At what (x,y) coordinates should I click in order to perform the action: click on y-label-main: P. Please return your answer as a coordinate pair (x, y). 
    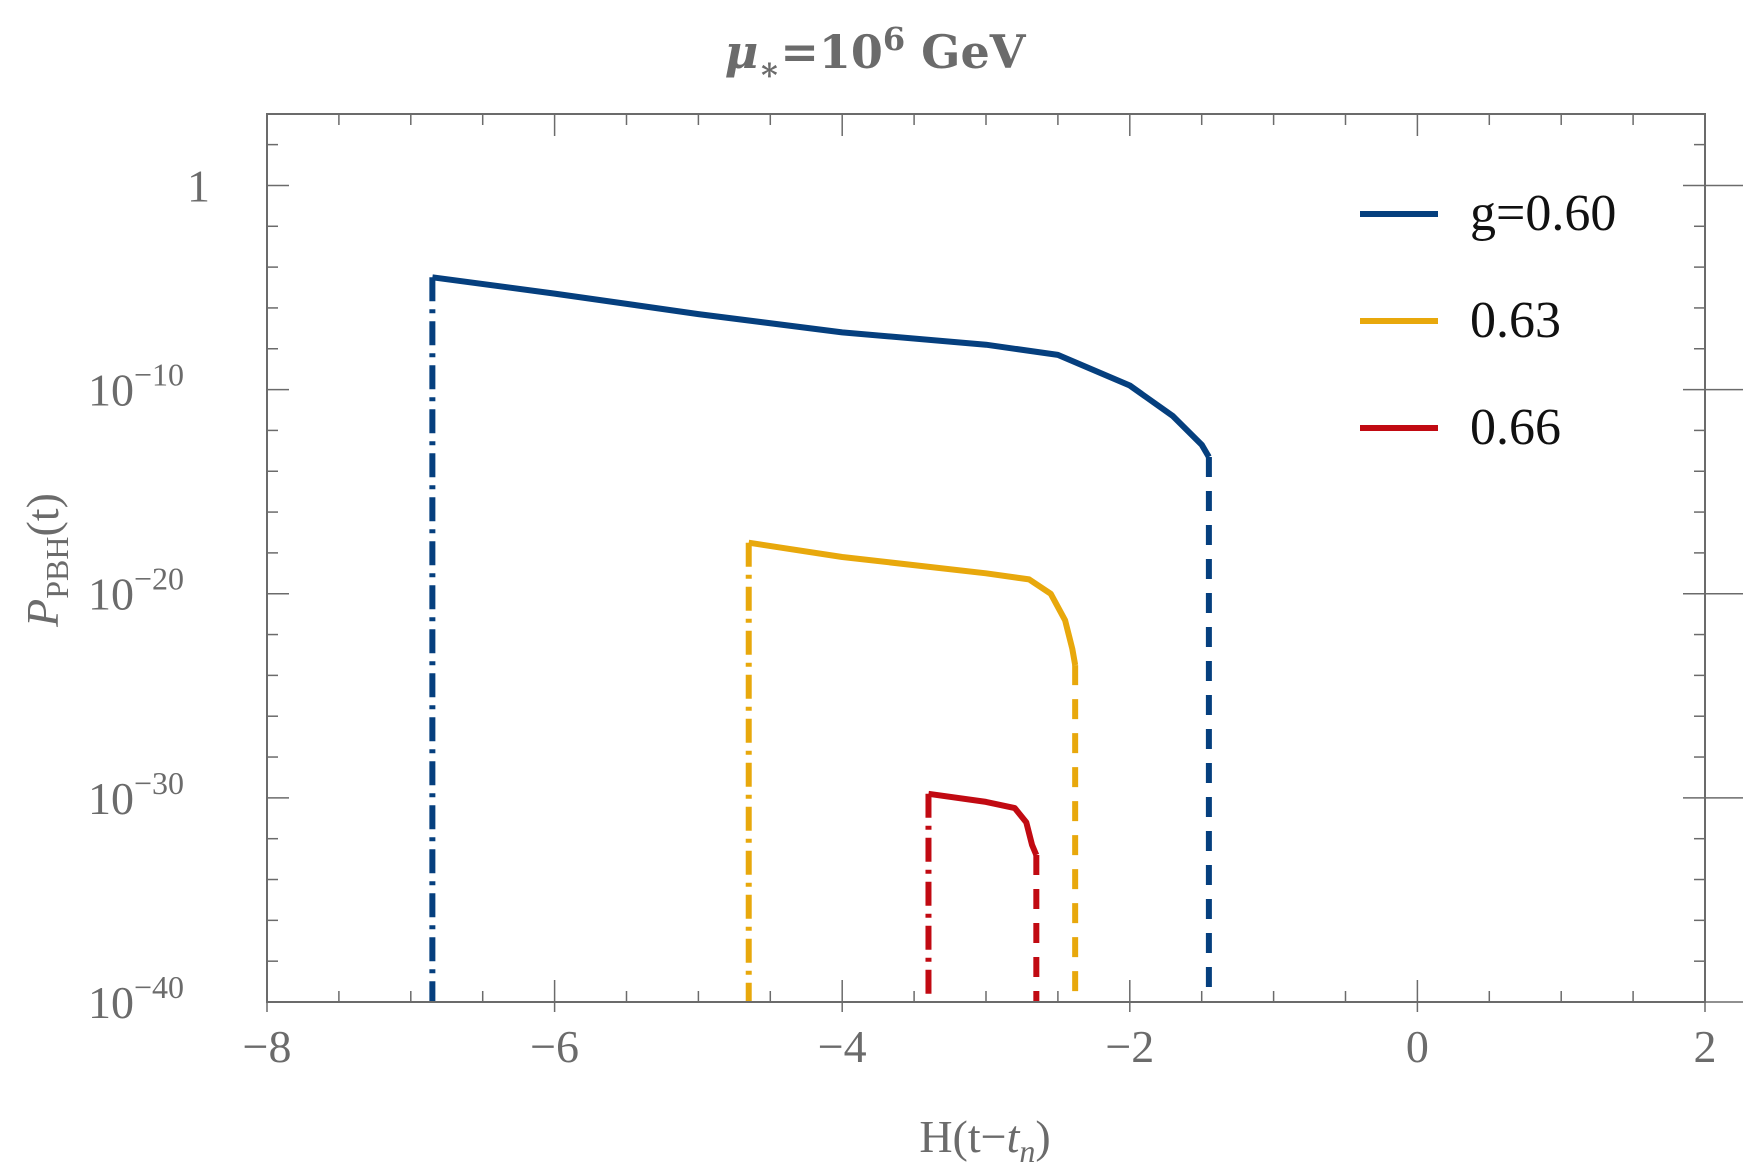
    Looking at the image, I should click on (42, 613).